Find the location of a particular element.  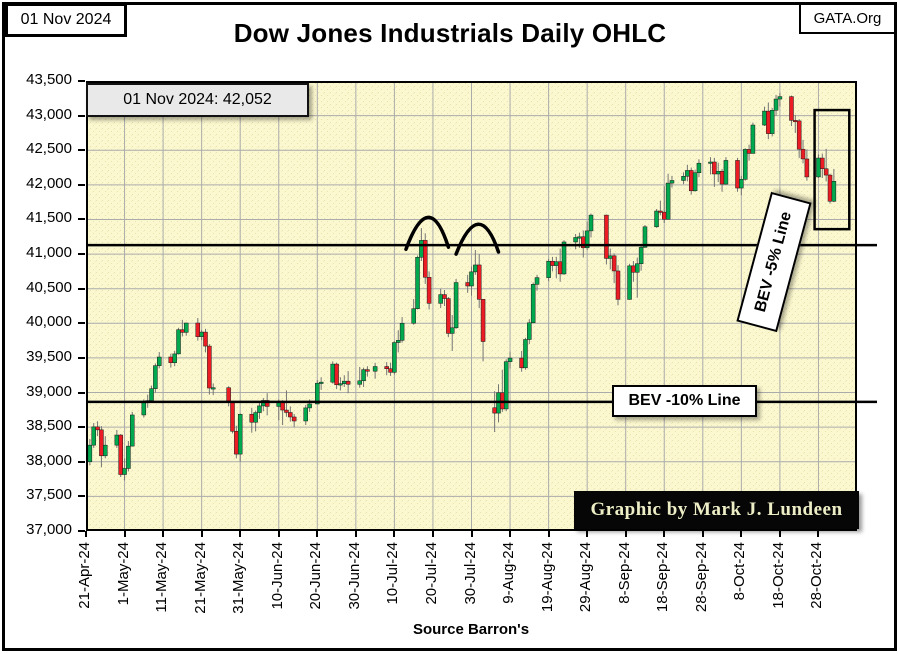

x-tick-label: 21-May-24 is located at coordinates (200, 578).